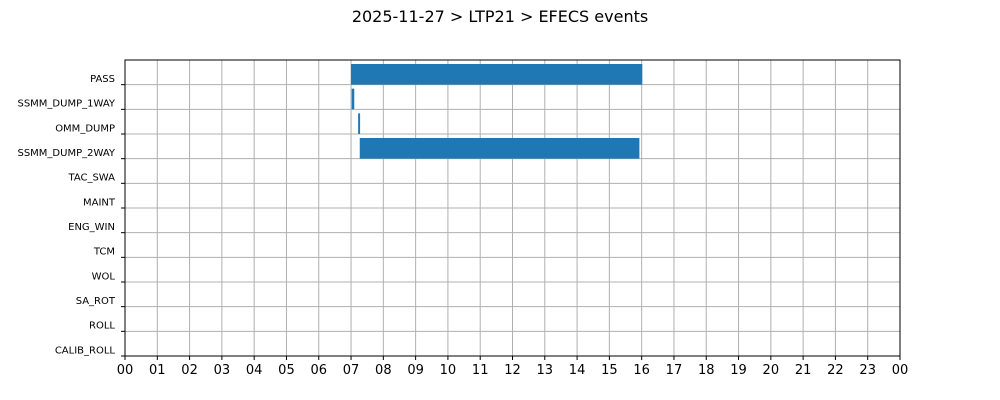 This screenshot has width=1000, height=400. Describe the element at coordinates (771, 370) in the screenshot. I see `x-tick-label: 20` at that location.